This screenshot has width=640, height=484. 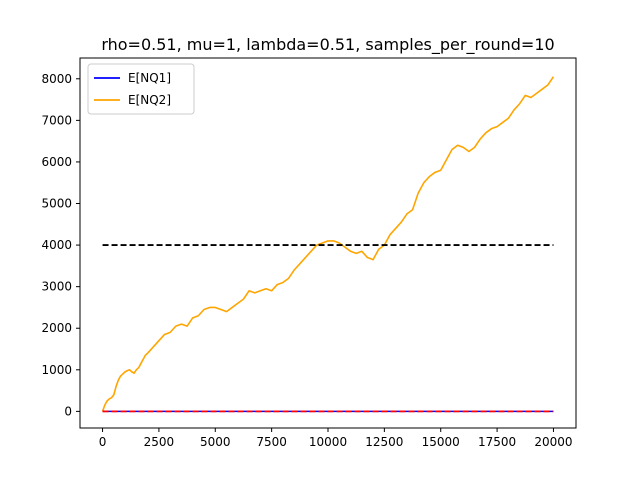 What do you see at coordinates (56, 79) in the screenshot?
I see `y-tick-label: 8000` at bounding box center [56, 79].